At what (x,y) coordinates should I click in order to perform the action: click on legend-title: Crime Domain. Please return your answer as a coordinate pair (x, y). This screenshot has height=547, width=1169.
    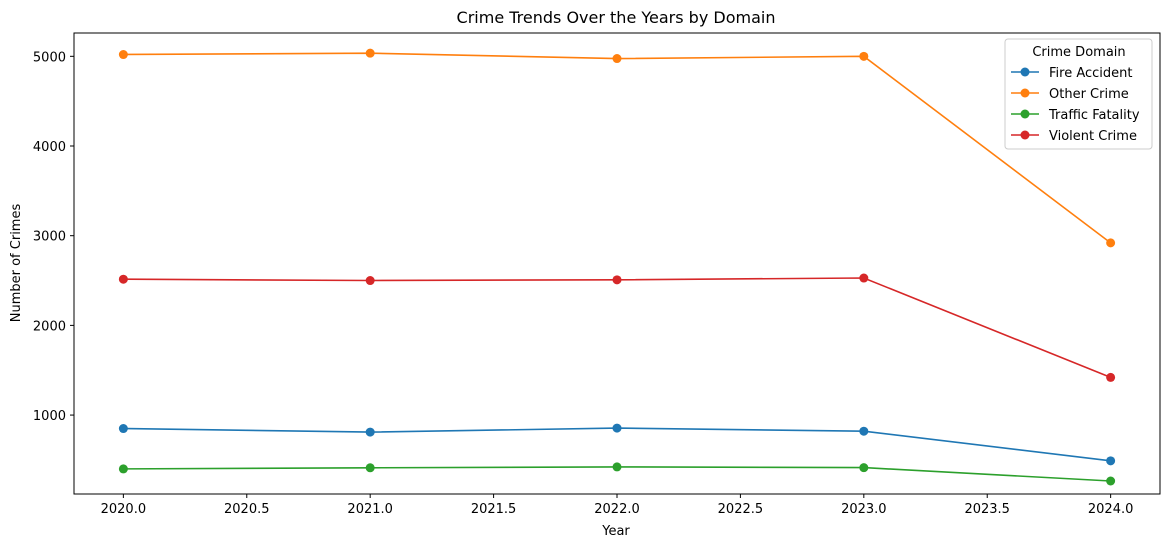
    Looking at the image, I should click on (1078, 52).